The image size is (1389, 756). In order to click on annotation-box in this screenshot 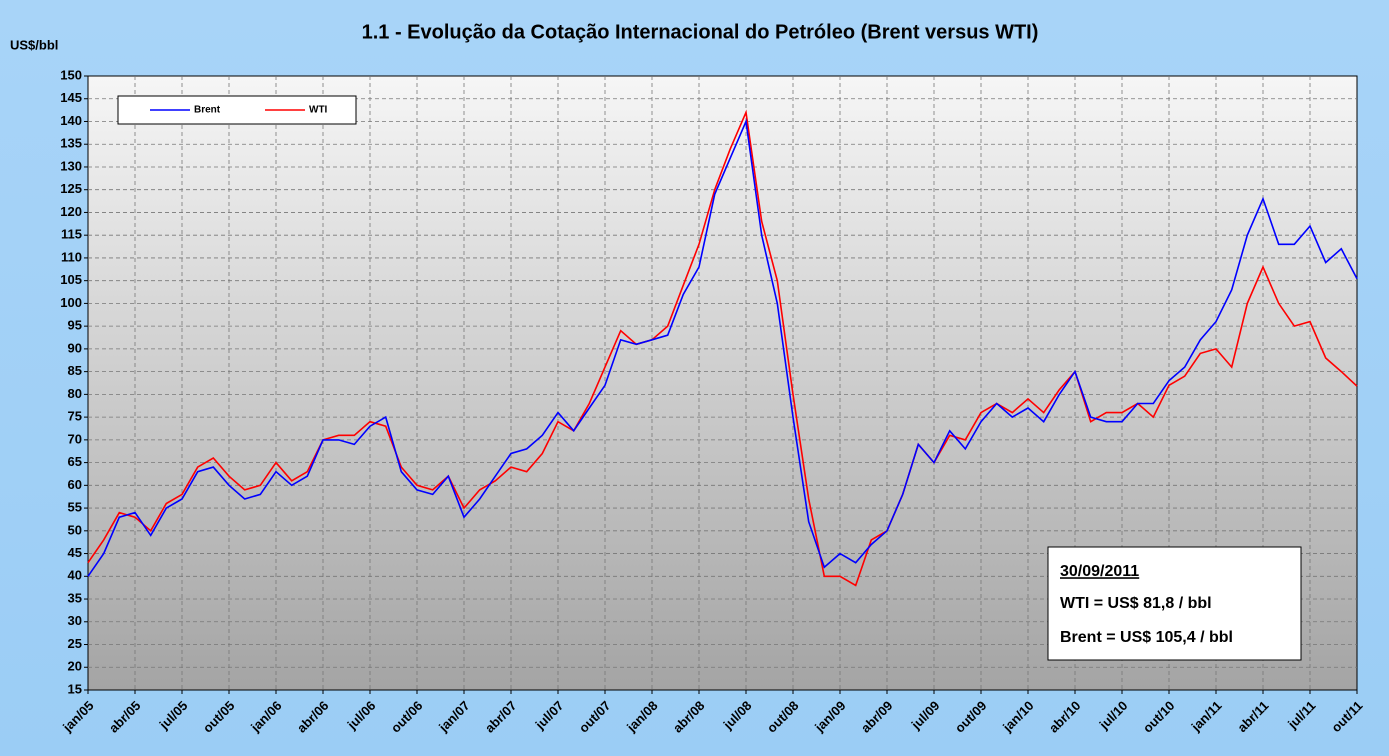, I will do `click(1174, 603)`.